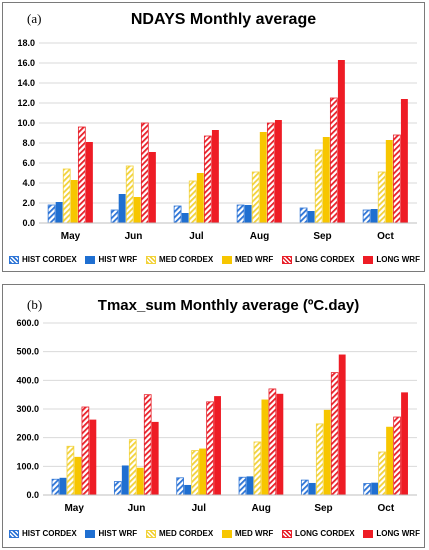 This screenshot has width=429, height=550. Describe the element at coordinates (223, 19) in the screenshot. I see `chart-title: NDAYS Monthly average` at that location.